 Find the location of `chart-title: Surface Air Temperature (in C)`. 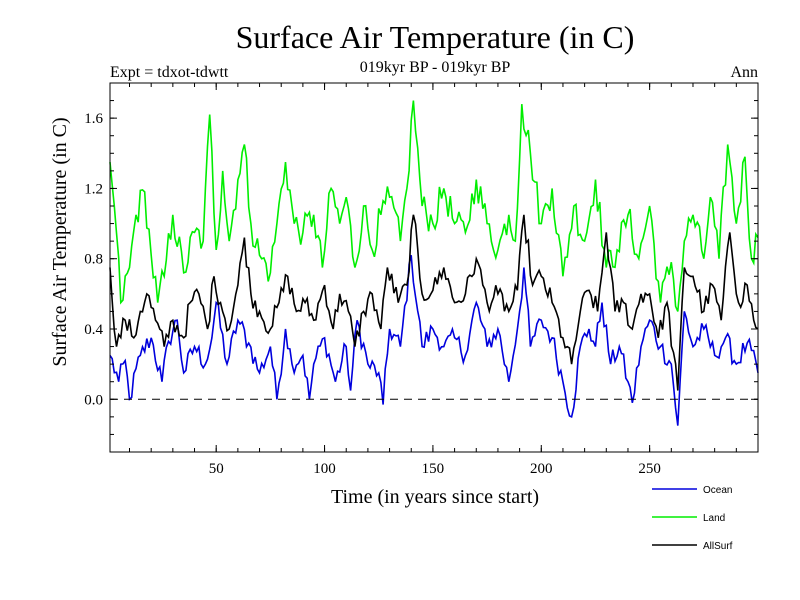

chart-title: Surface Air Temperature (in C) is located at coordinates (435, 37).